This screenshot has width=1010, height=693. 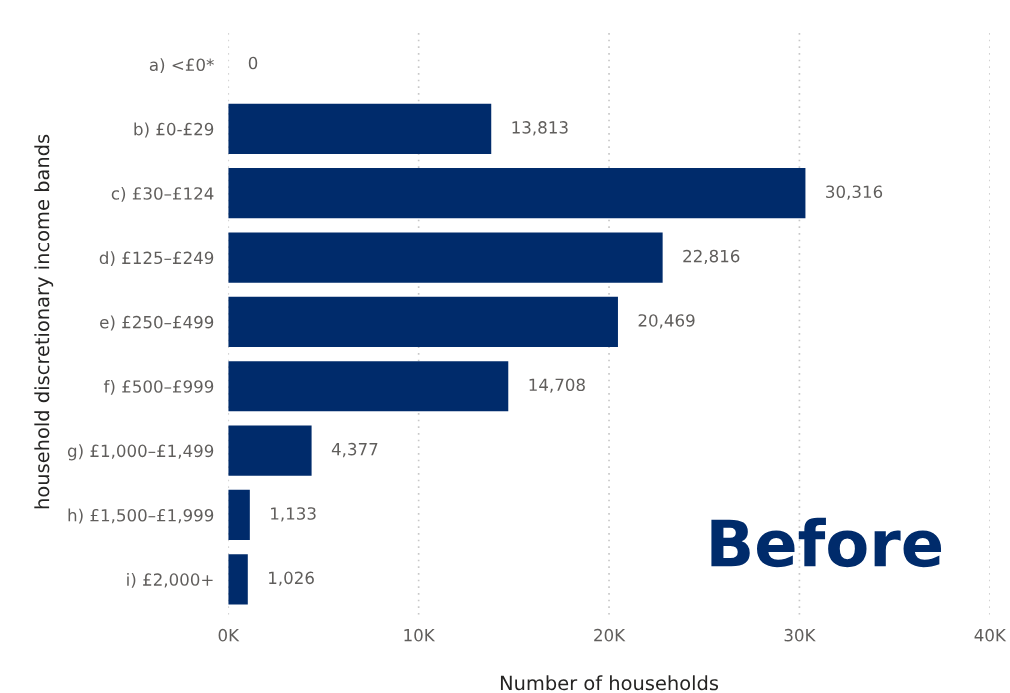 What do you see at coordinates (157, 323) in the screenshot?
I see `y-tick-label: e) £250–£499` at bounding box center [157, 323].